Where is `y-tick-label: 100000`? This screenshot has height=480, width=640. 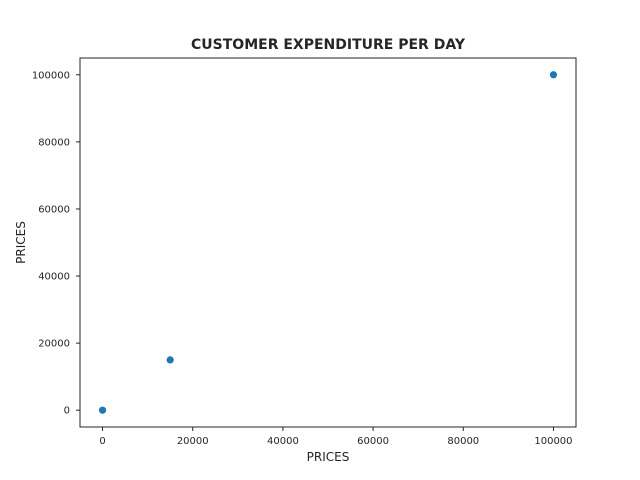
y-tick-label: 100000 is located at coordinates (51, 75).